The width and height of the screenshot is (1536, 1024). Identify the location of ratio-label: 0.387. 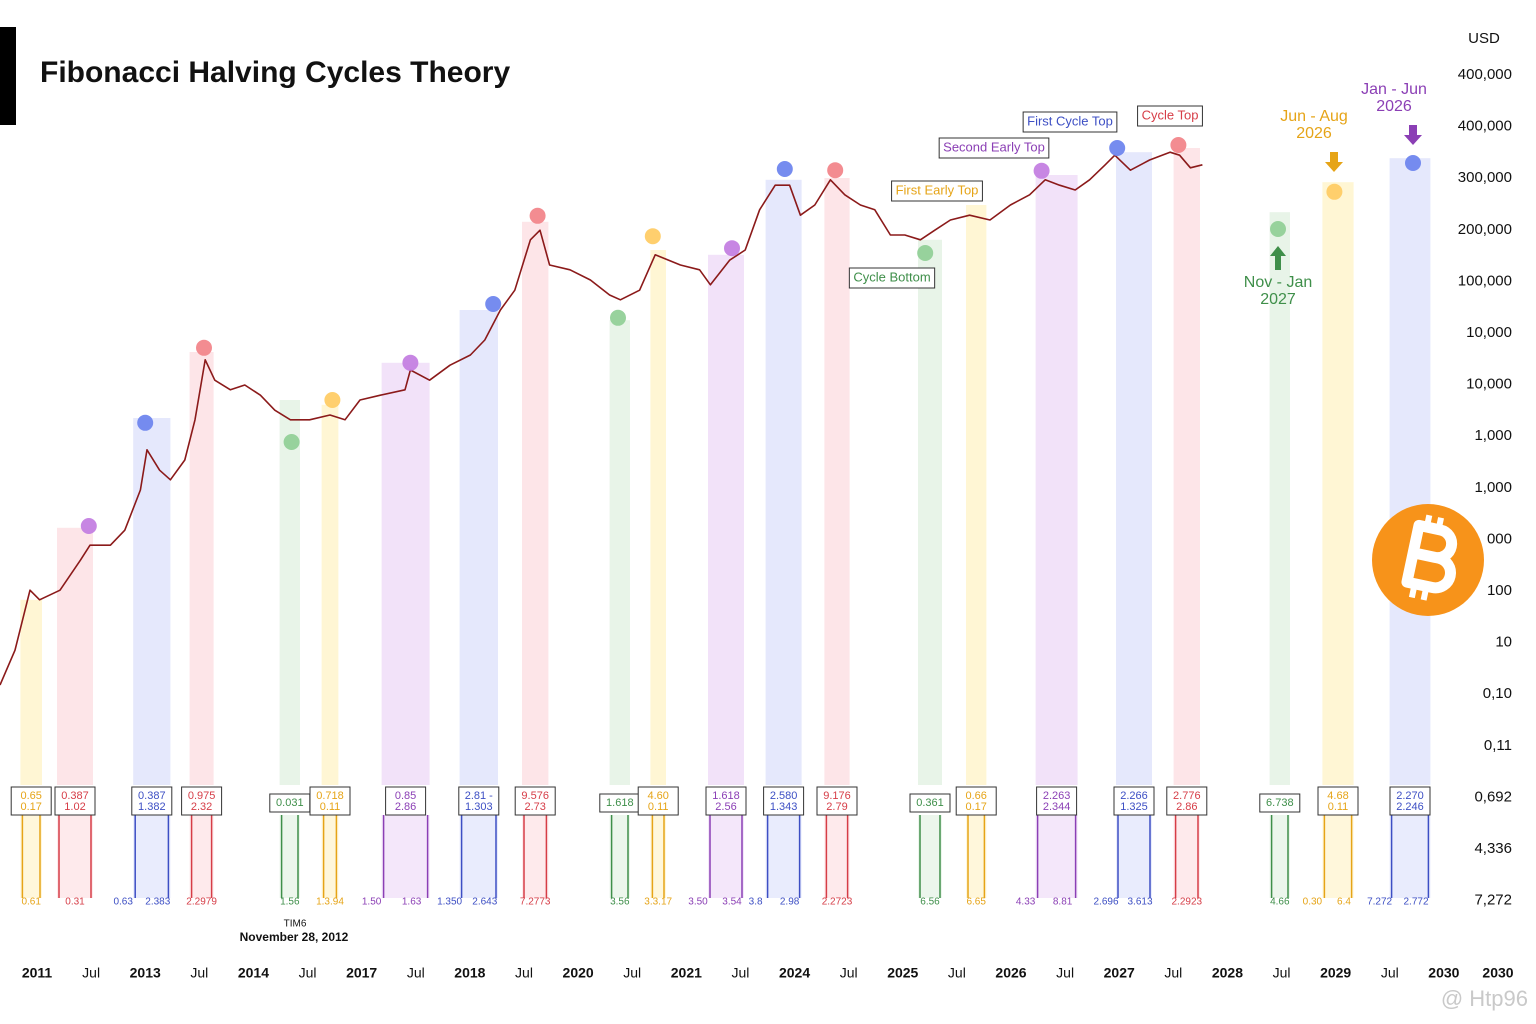
(152, 796).